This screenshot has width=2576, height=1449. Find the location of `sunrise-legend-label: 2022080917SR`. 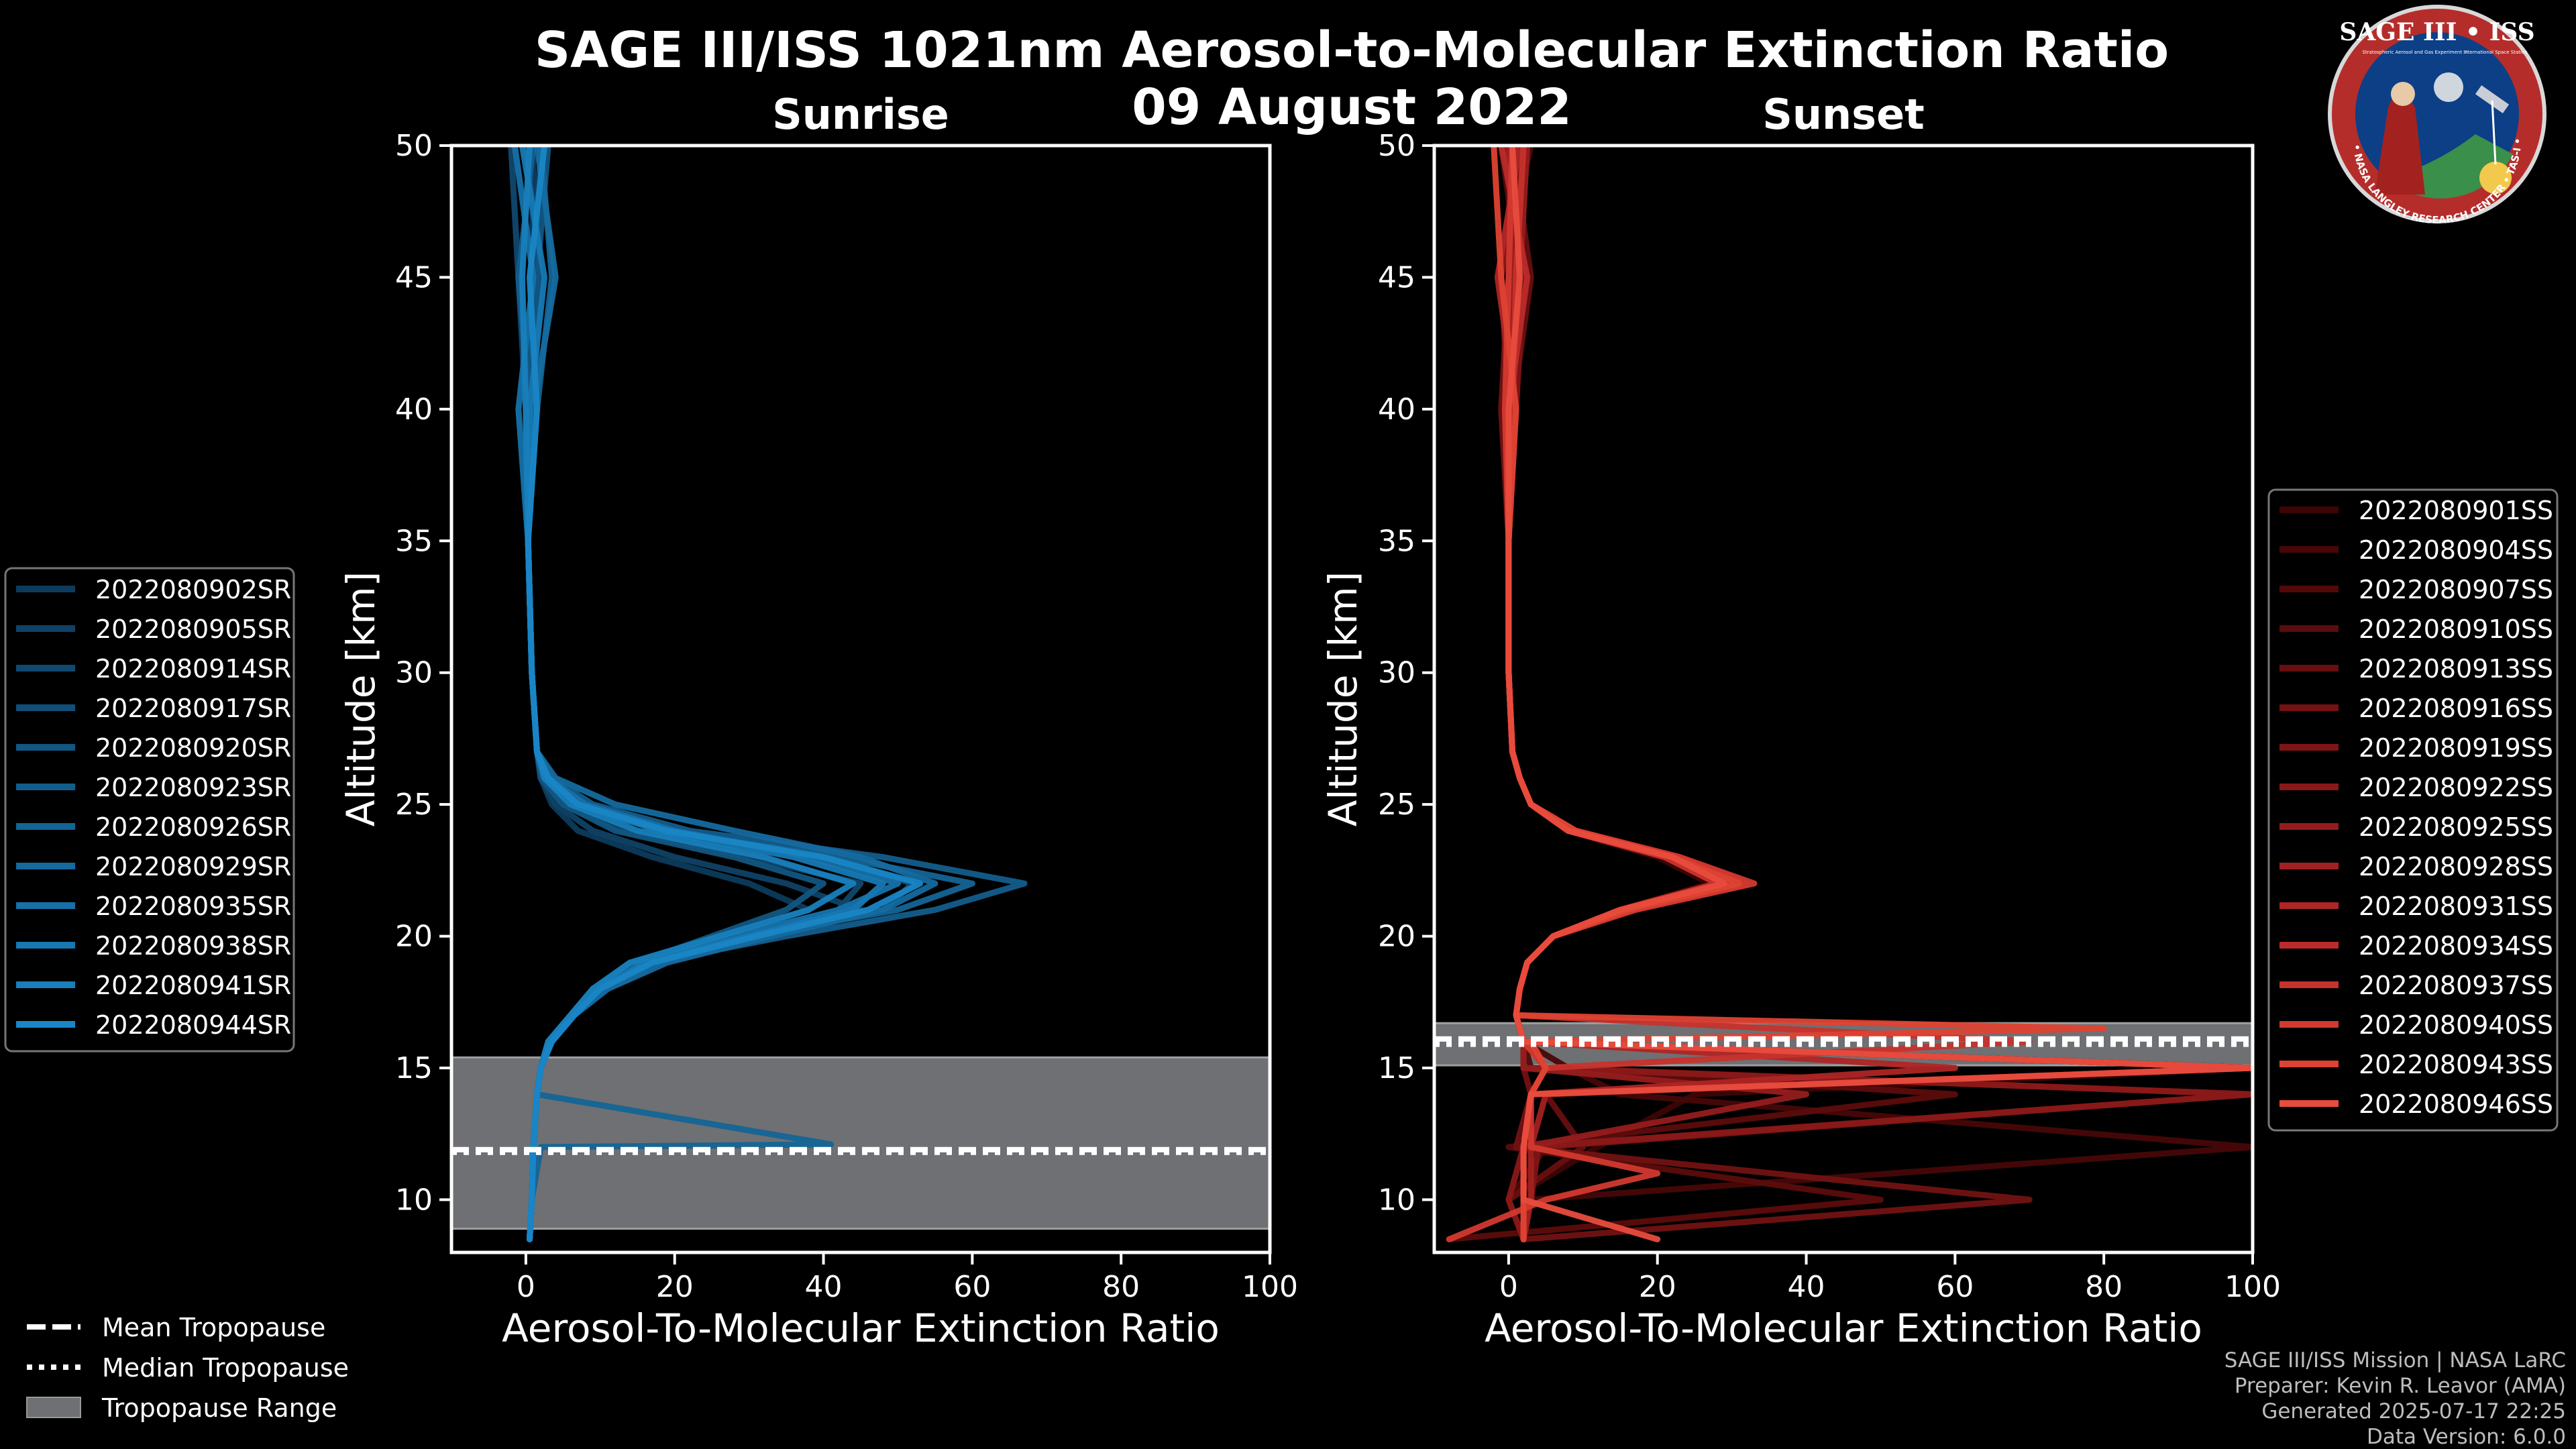

sunrise-legend-label: 2022080917SR is located at coordinates (193, 708).